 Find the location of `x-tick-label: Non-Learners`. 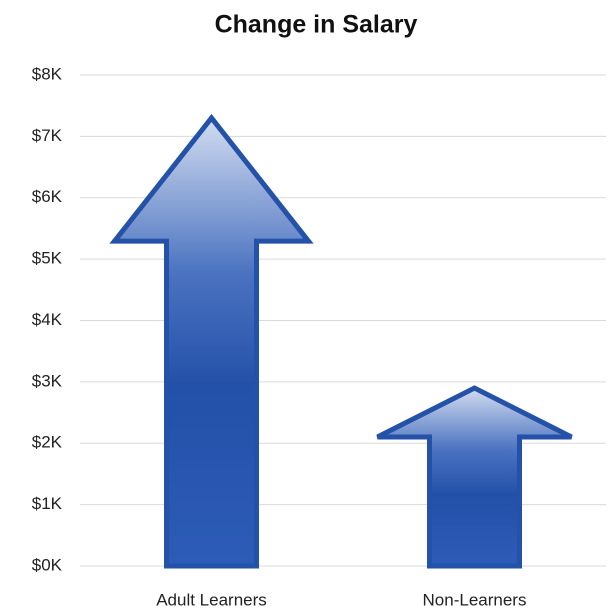

x-tick-label: Non-Learners is located at coordinates (475, 599).